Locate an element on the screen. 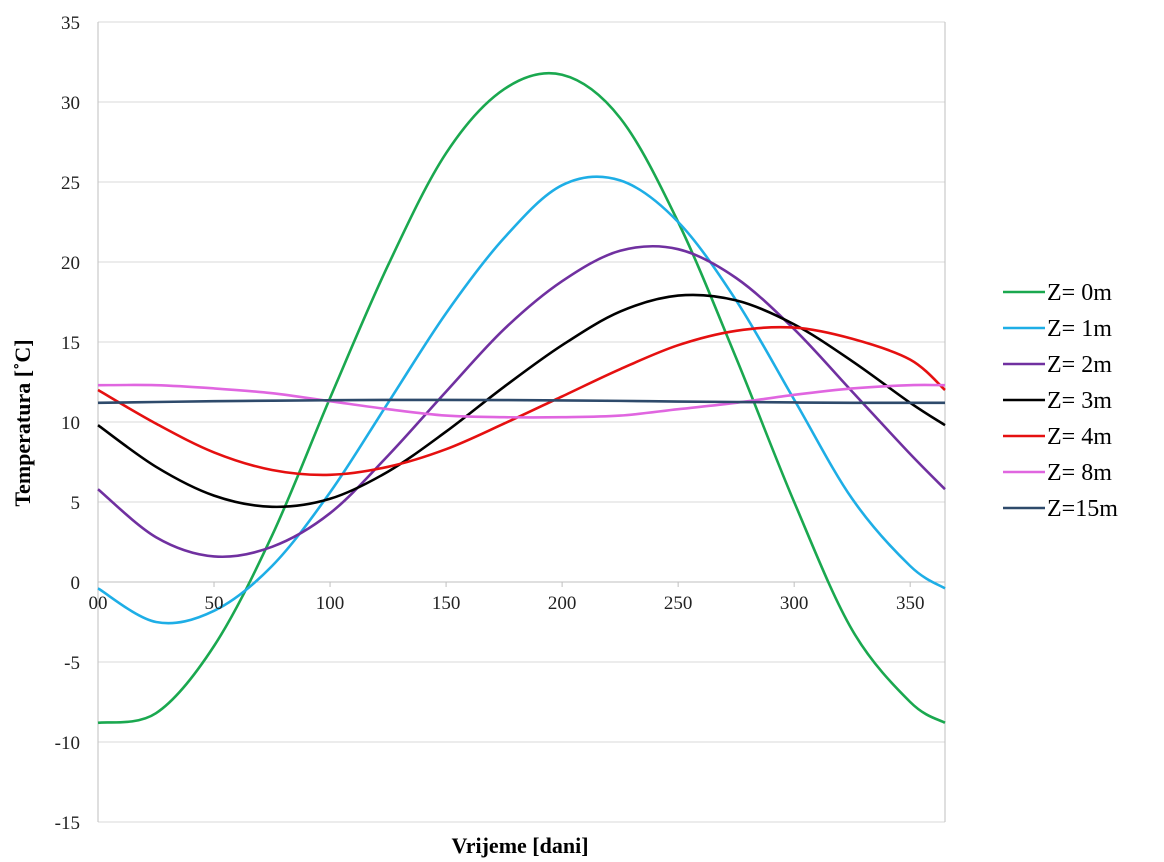  legend: Z= 0m Z= 1m Z= 2m Z= 3m Z= 4m Z= 8m Z=15m is located at coordinates (1060, 401).